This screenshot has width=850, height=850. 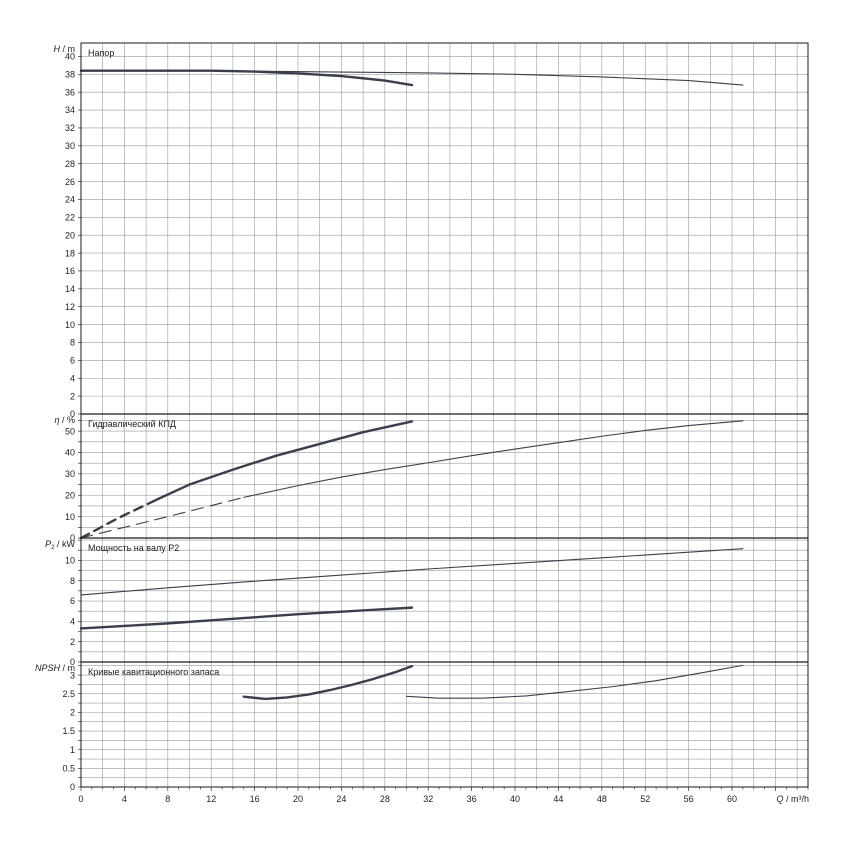 I want to click on y-tick-label: 1.5, so click(x=68, y=731).